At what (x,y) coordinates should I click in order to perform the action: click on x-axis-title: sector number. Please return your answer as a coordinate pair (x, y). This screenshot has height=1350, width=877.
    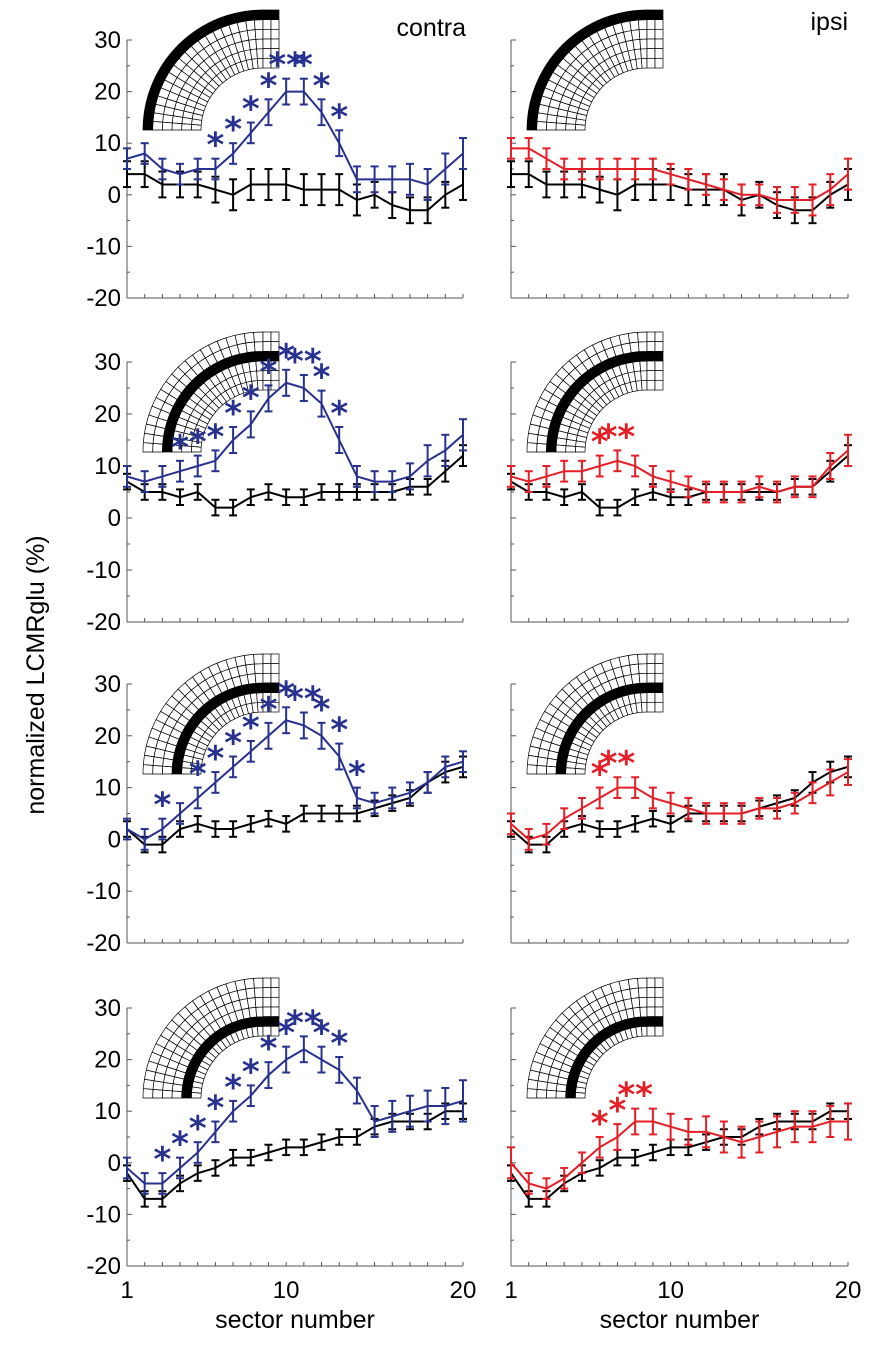
    Looking at the image, I should click on (680, 1320).